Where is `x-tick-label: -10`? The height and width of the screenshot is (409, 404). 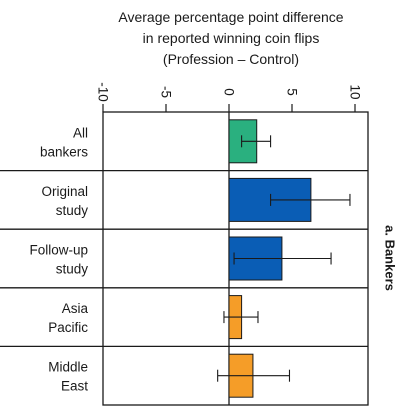 x-tick-label: -10 is located at coordinates (103, 92).